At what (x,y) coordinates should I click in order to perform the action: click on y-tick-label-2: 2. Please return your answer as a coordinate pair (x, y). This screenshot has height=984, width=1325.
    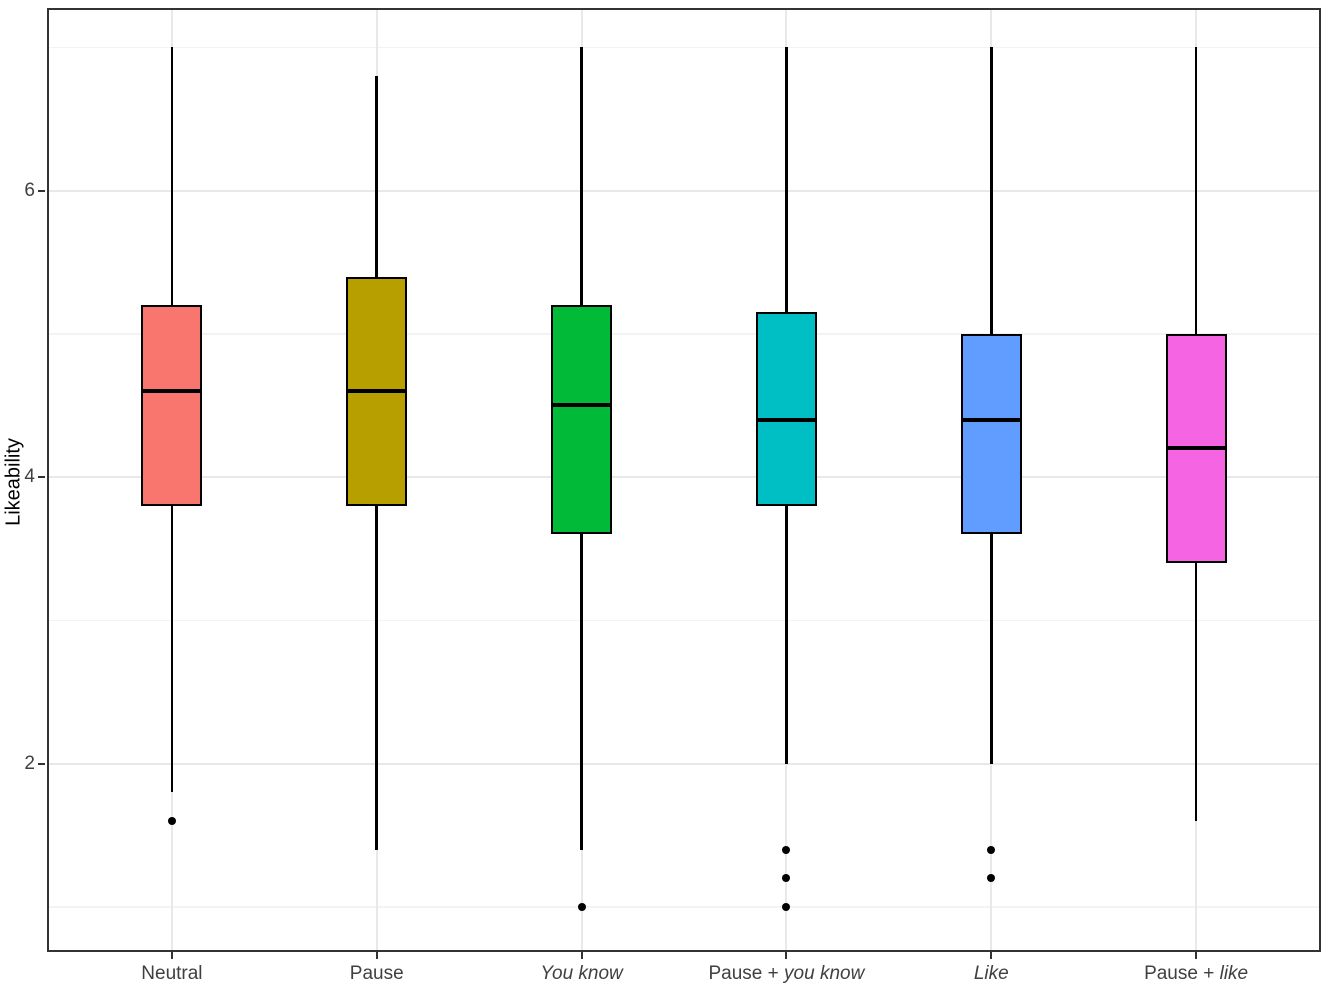
    Looking at the image, I should click on (29, 763).